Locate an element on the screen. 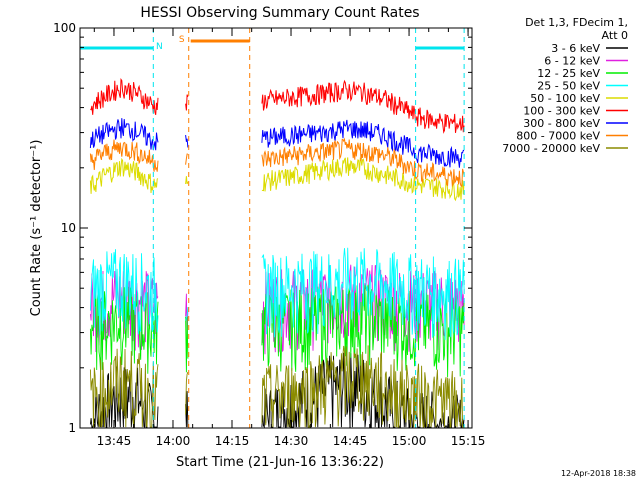 The image size is (640, 480). y-axis-label: Count Rate (s⁻¹ detector⁻¹) is located at coordinates (36, 228).